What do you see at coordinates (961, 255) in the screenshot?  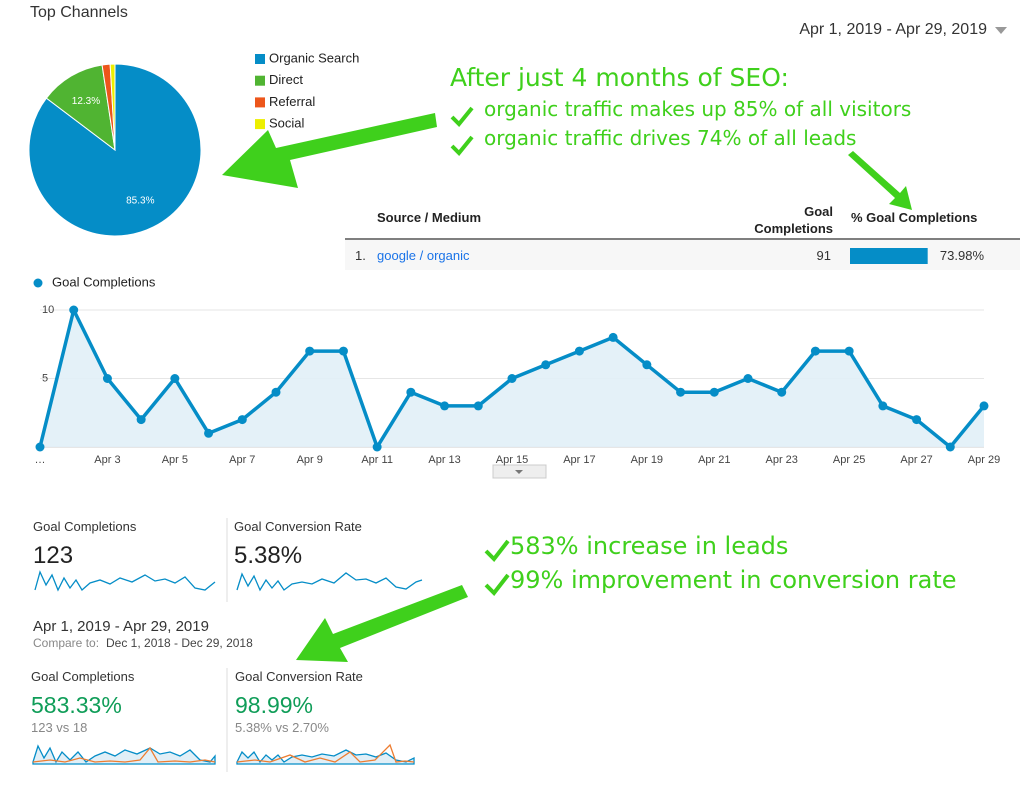 I see `percent-label: 73.98%` at bounding box center [961, 255].